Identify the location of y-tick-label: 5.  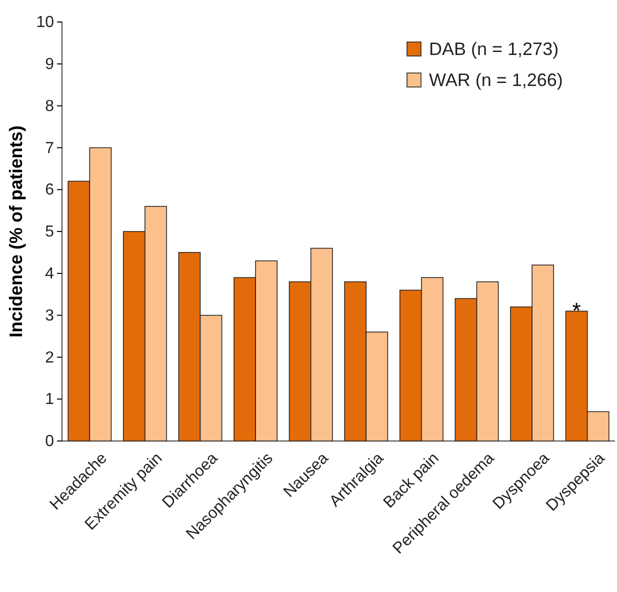
(49, 232).